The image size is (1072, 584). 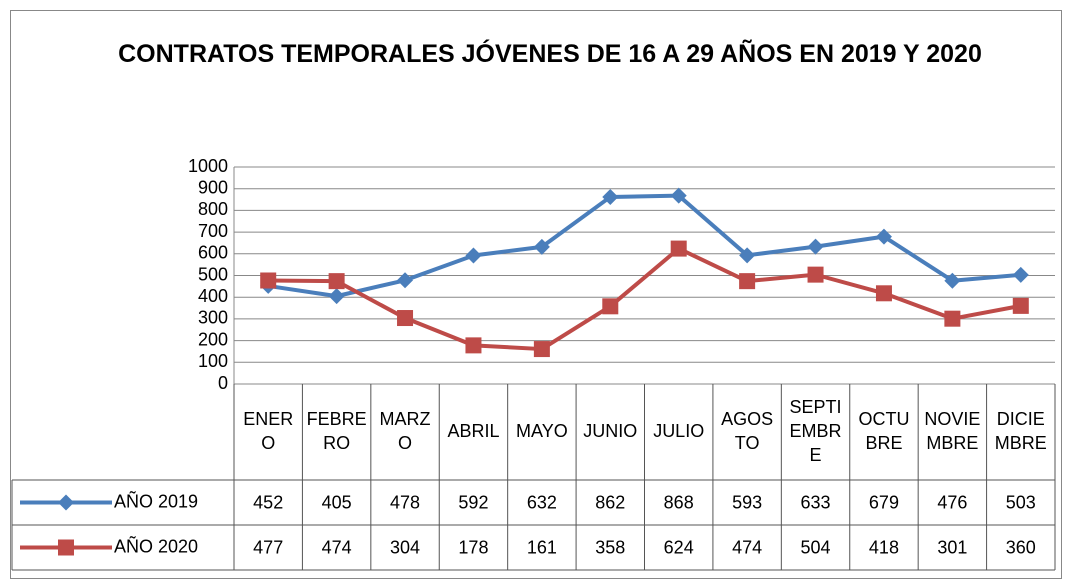 I want to click on x-tick-label: MAYO, so click(x=542, y=431).